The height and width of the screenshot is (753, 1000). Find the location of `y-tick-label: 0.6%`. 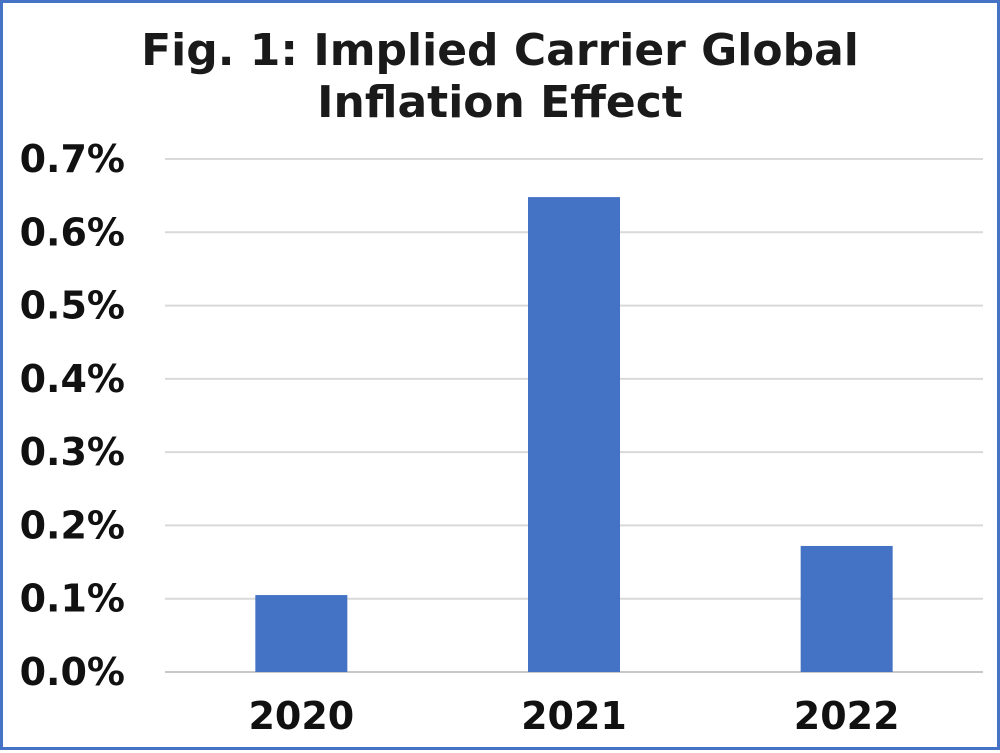

y-tick-label: 0.6% is located at coordinates (72, 232).